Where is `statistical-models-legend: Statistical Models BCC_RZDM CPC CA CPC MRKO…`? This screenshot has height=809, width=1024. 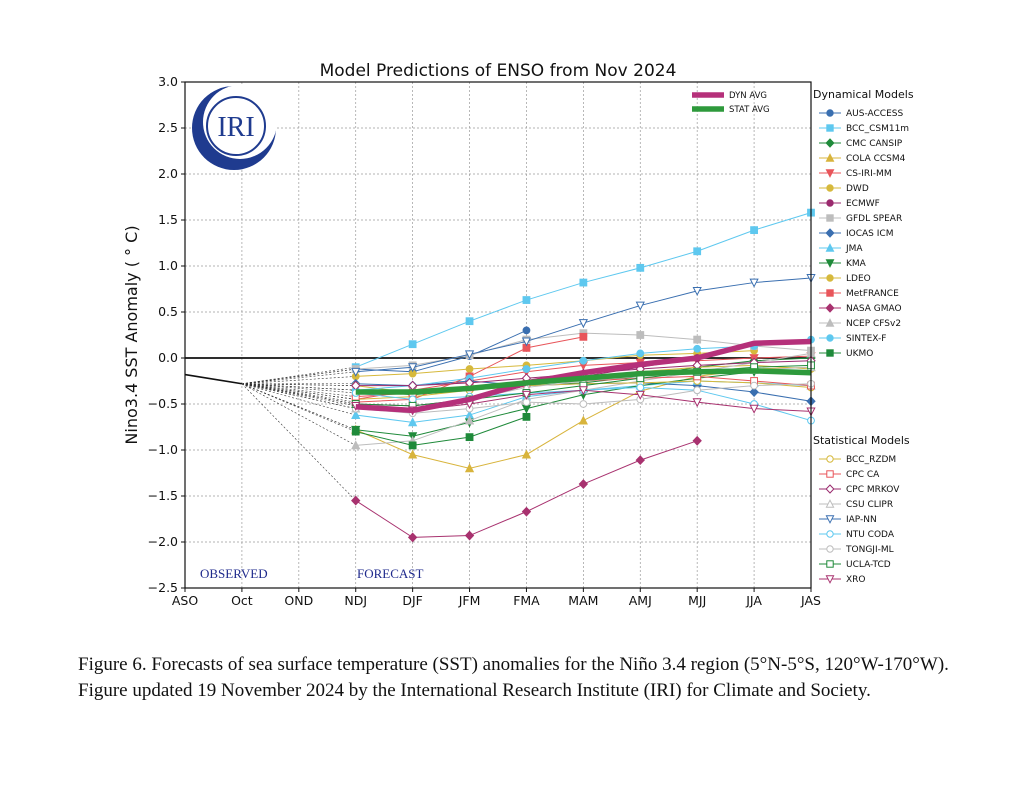
statistical-models-legend: Statistical Models BCC_RZDM CPC CA CPC MRKO… is located at coordinates (861, 509).